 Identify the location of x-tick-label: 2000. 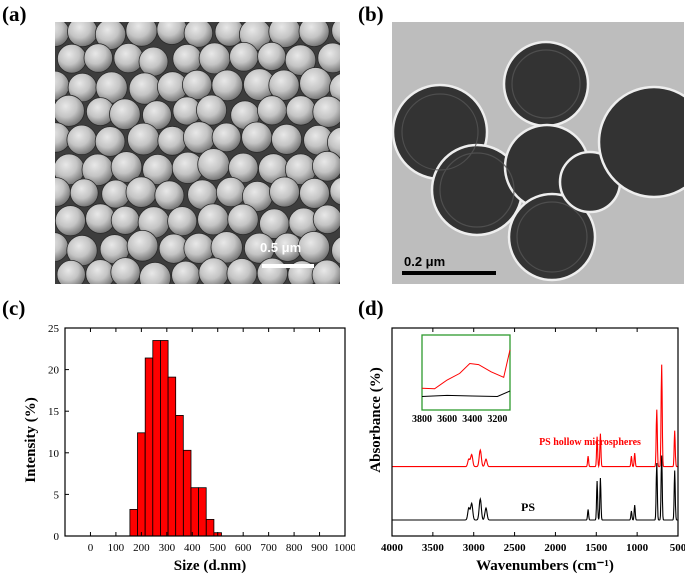
(555, 548).